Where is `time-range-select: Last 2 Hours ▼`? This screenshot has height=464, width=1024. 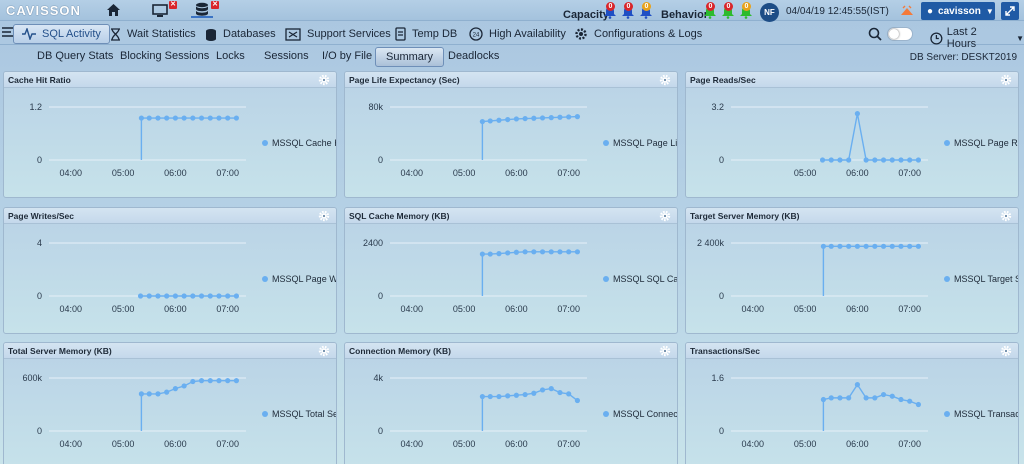
time-range-select: Last 2 Hours ▼ is located at coordinates (977, 38).